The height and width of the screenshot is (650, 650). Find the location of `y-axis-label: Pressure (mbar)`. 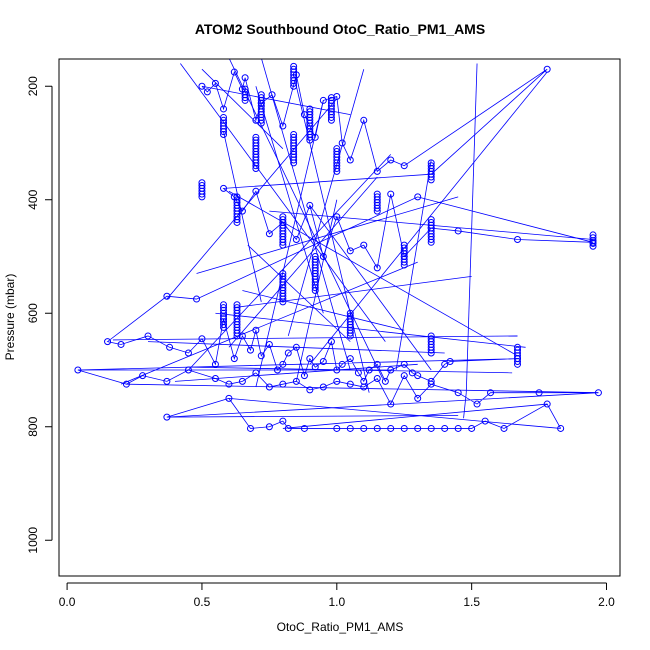

y-axis-label: Pressure (mbar) is located at coordinates (10, 317).